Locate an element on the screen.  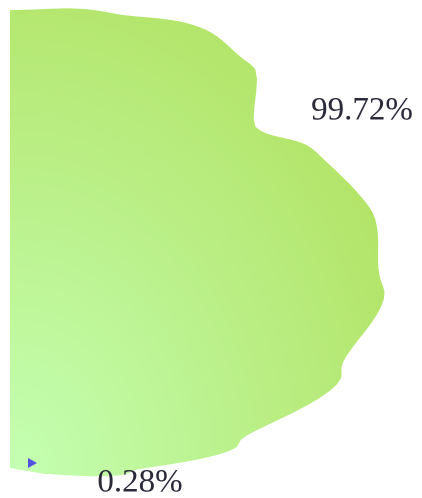
slice-label: 0.28% is located at coordinates (139, 481).